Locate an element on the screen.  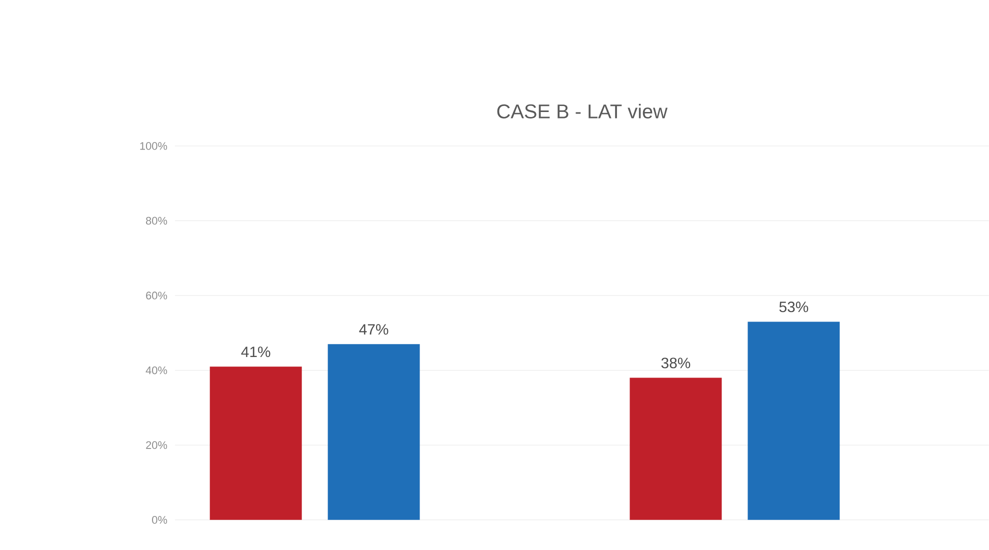
chart-title: CASE B - LAT view is located at coordinates (582, 111).